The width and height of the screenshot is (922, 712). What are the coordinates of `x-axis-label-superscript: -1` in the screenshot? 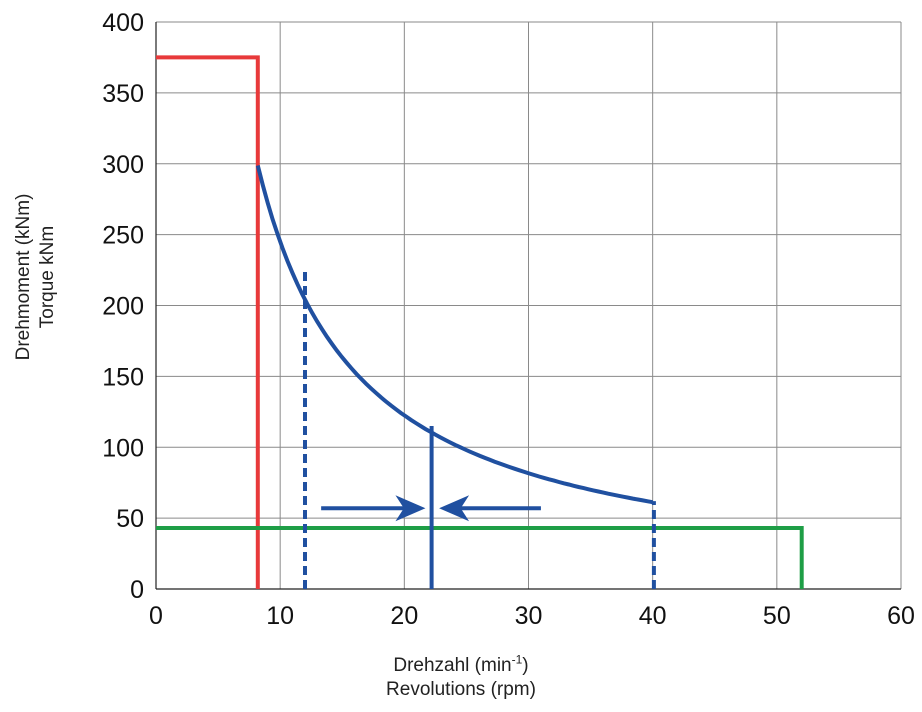 It's located at (517, 659).